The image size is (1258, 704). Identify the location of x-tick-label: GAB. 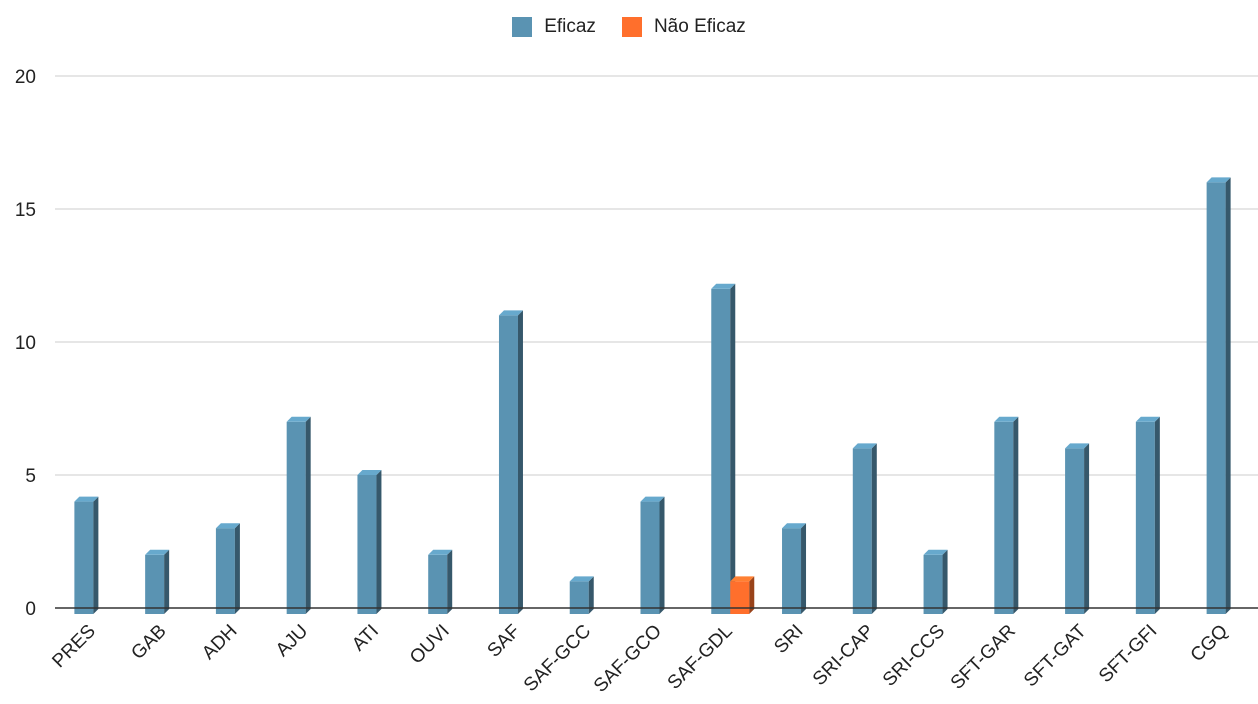
(148, 642).